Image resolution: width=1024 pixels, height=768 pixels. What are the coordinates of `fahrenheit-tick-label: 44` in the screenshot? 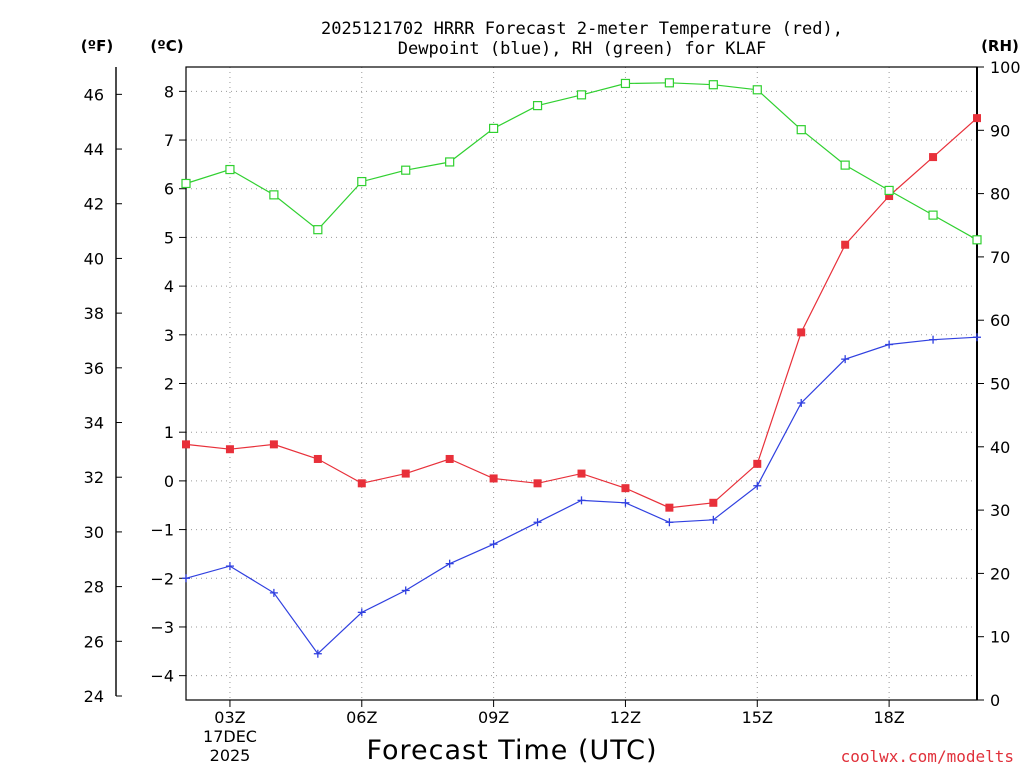 It's located at (94, 149).